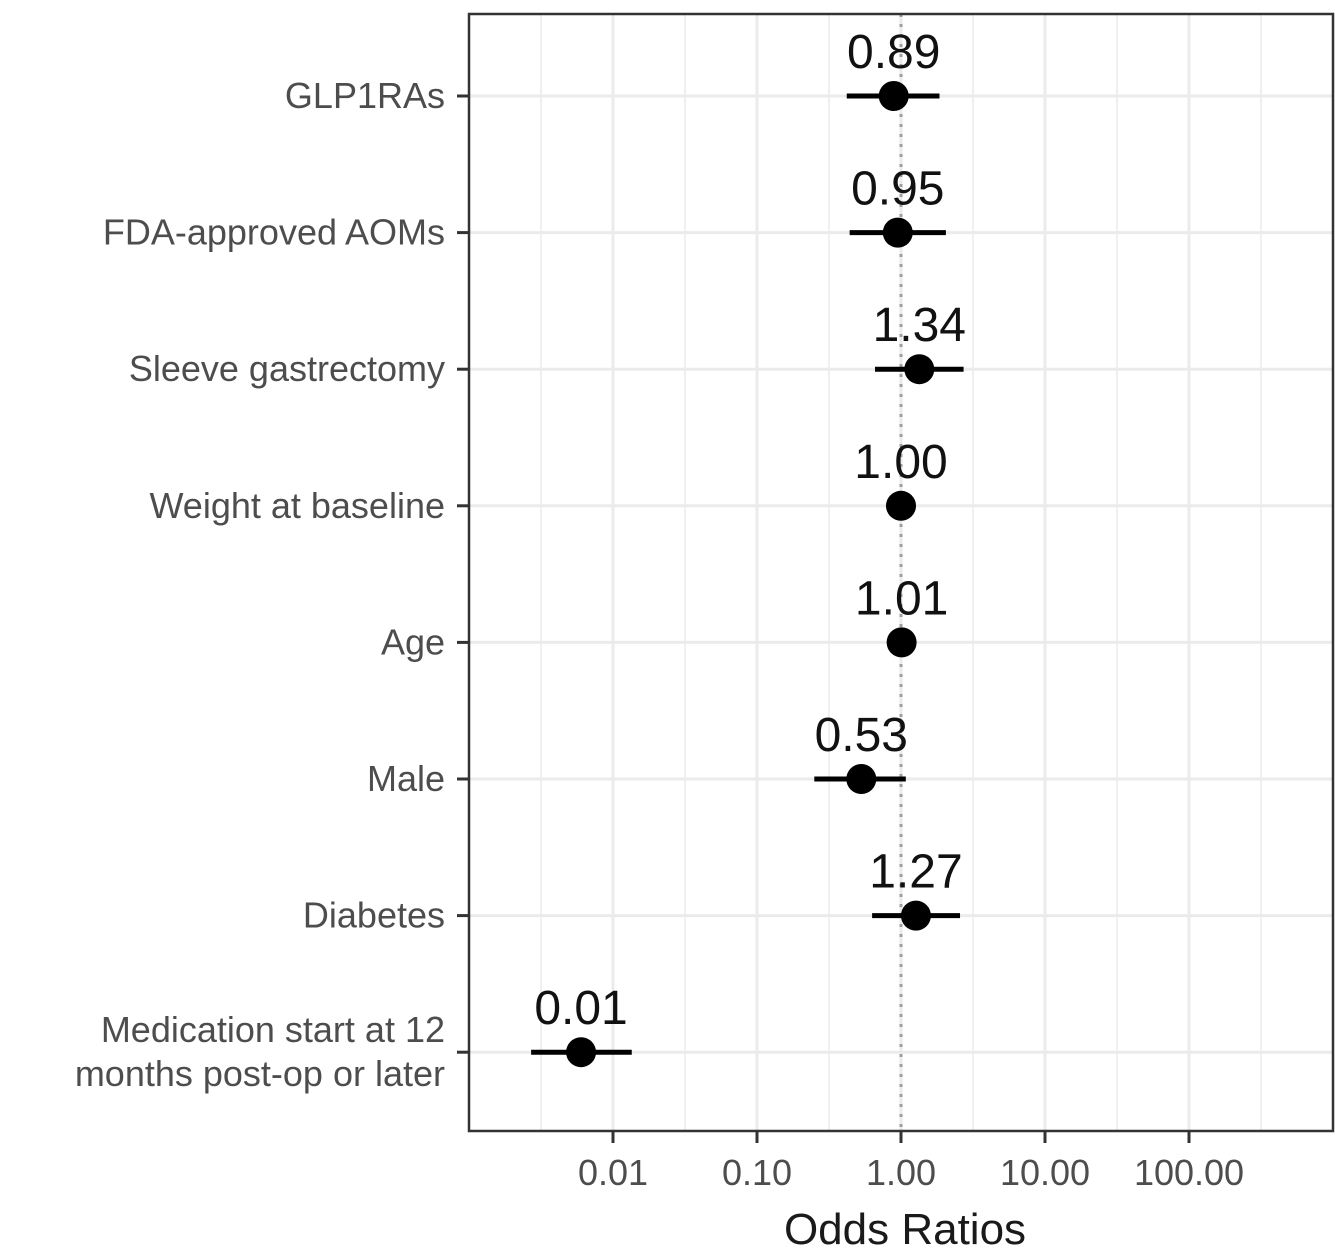 This screenshot has height=1258, width=1335. What do you see at coordinates (297, 505) in the screenshot?
I see `y-axis-label: Weight at baseline` at bounding box center [297, 505].